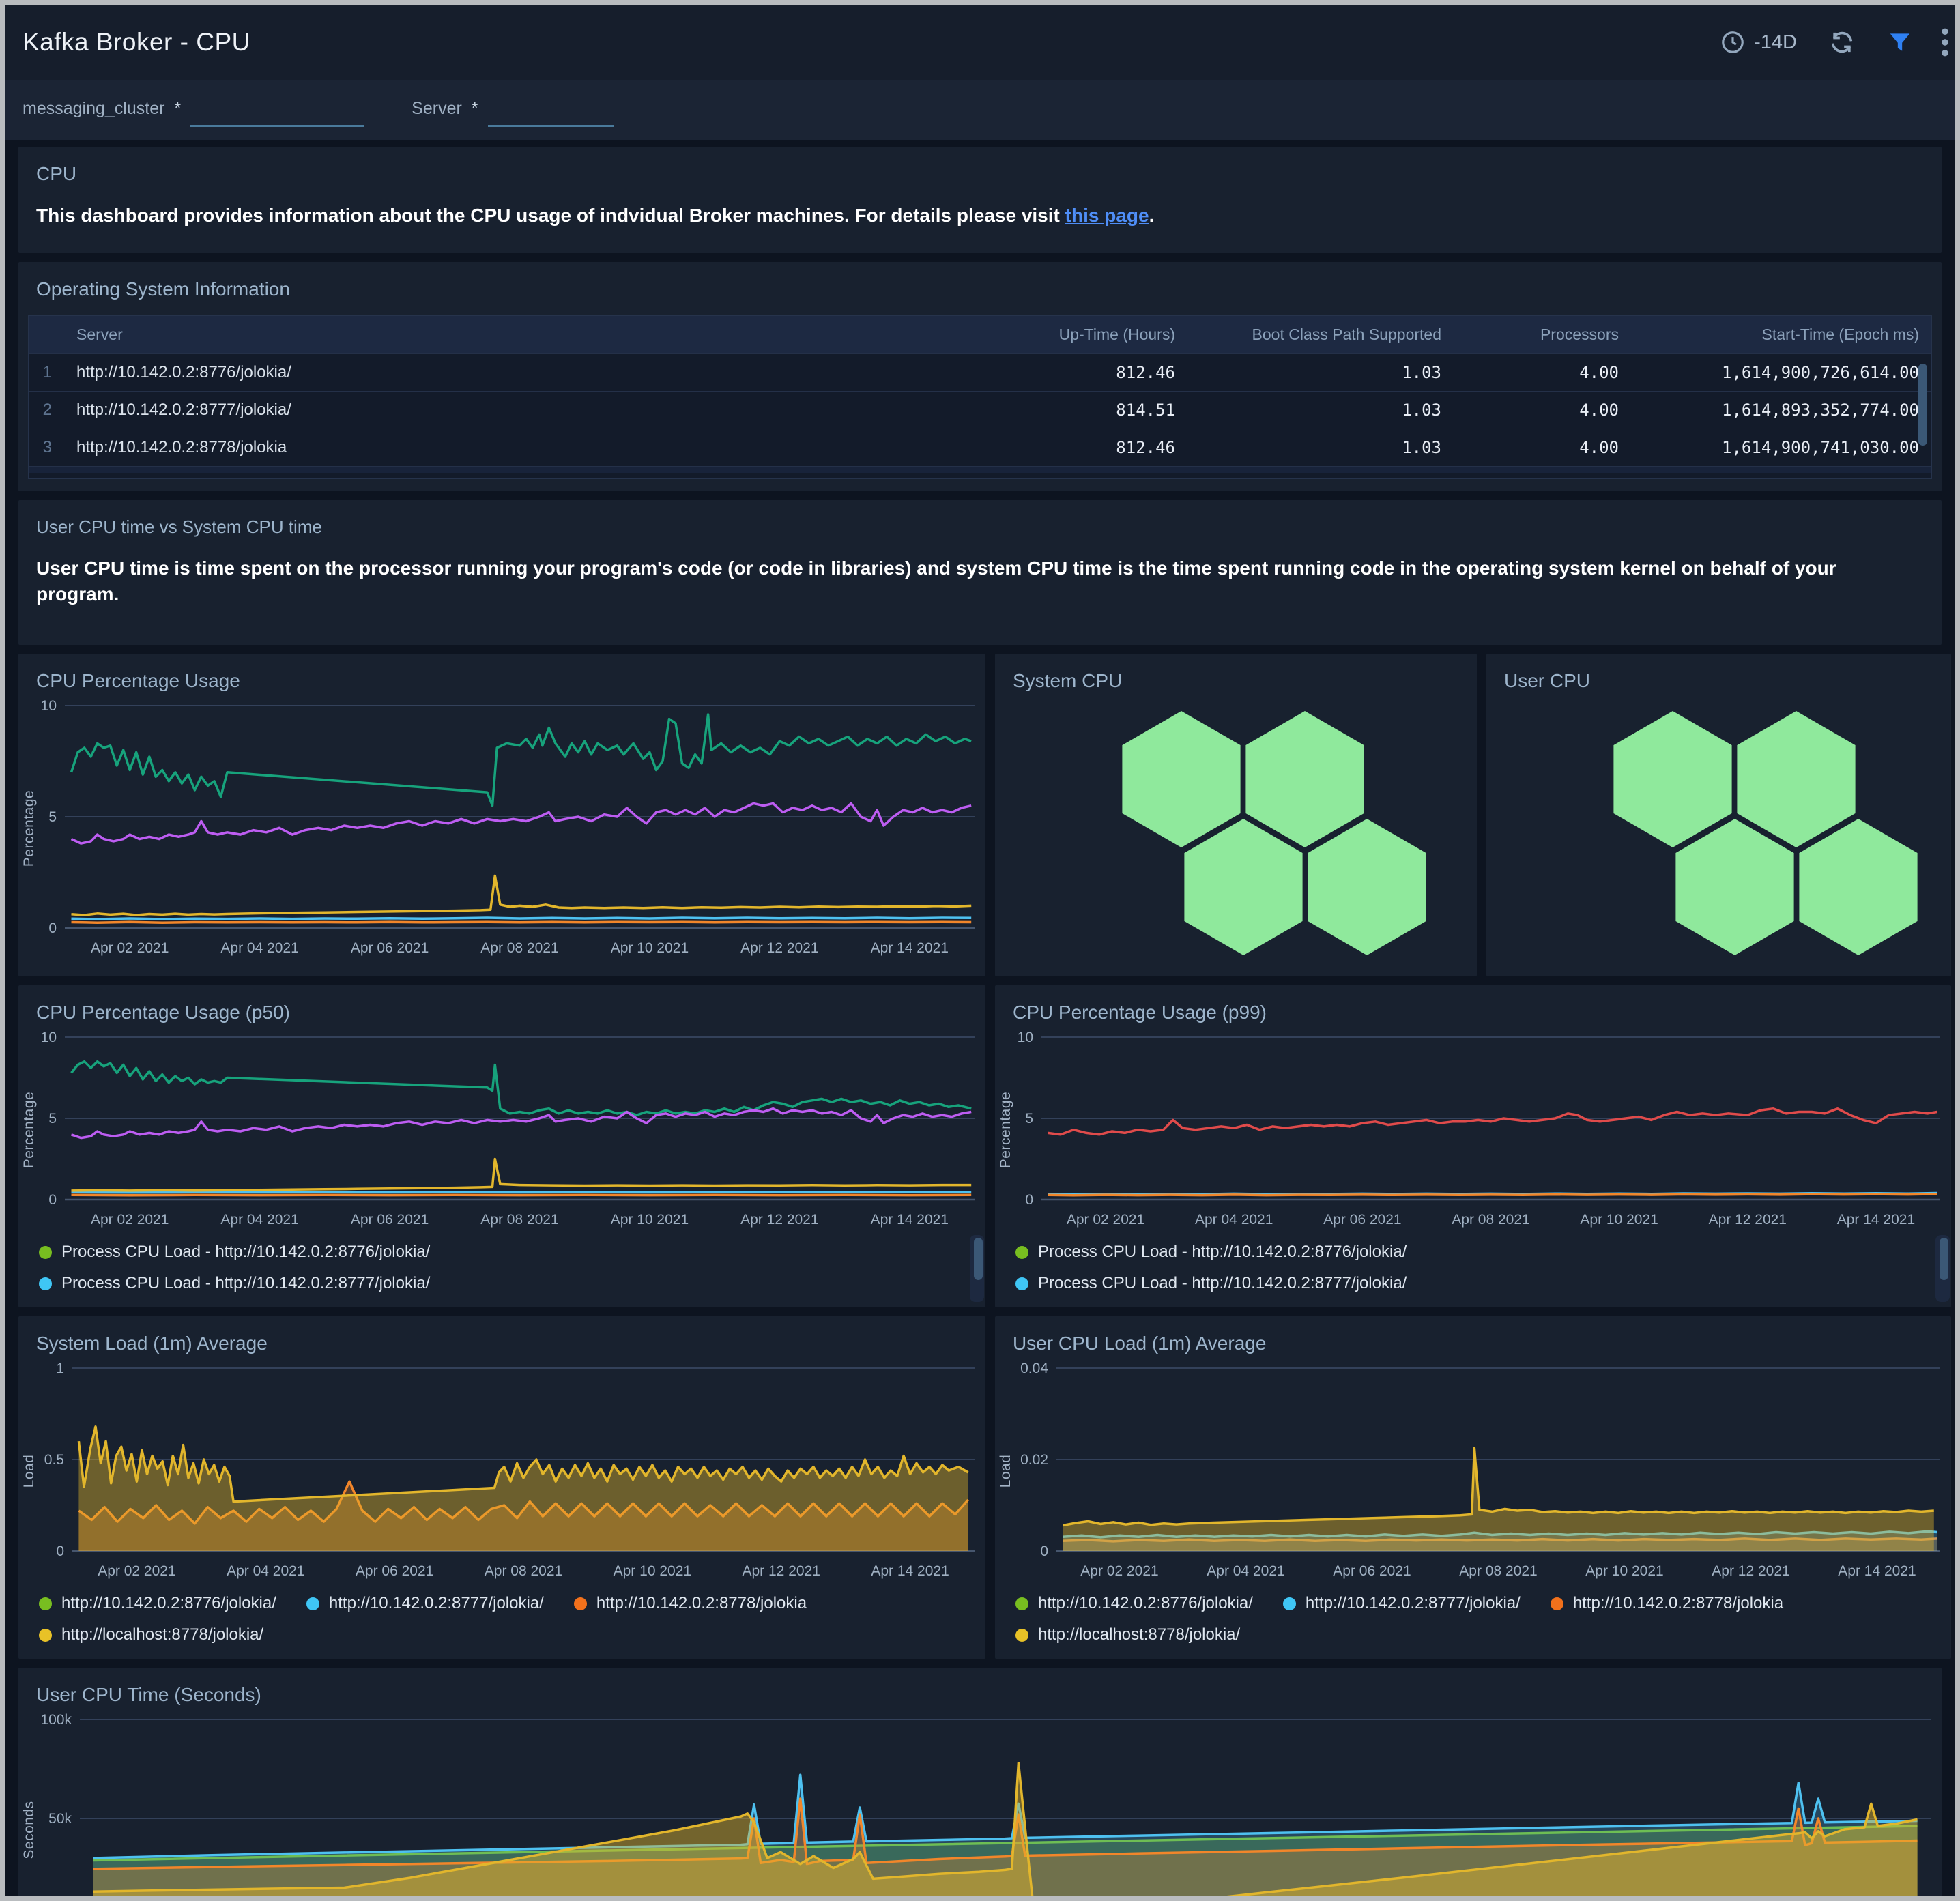 Image resolution: width=1960 pixels, height=1901 pixels. What do you see at coordinates (513, 334) in the screenshot?
I see `col-server: Server` at bounding box center [513, 334].